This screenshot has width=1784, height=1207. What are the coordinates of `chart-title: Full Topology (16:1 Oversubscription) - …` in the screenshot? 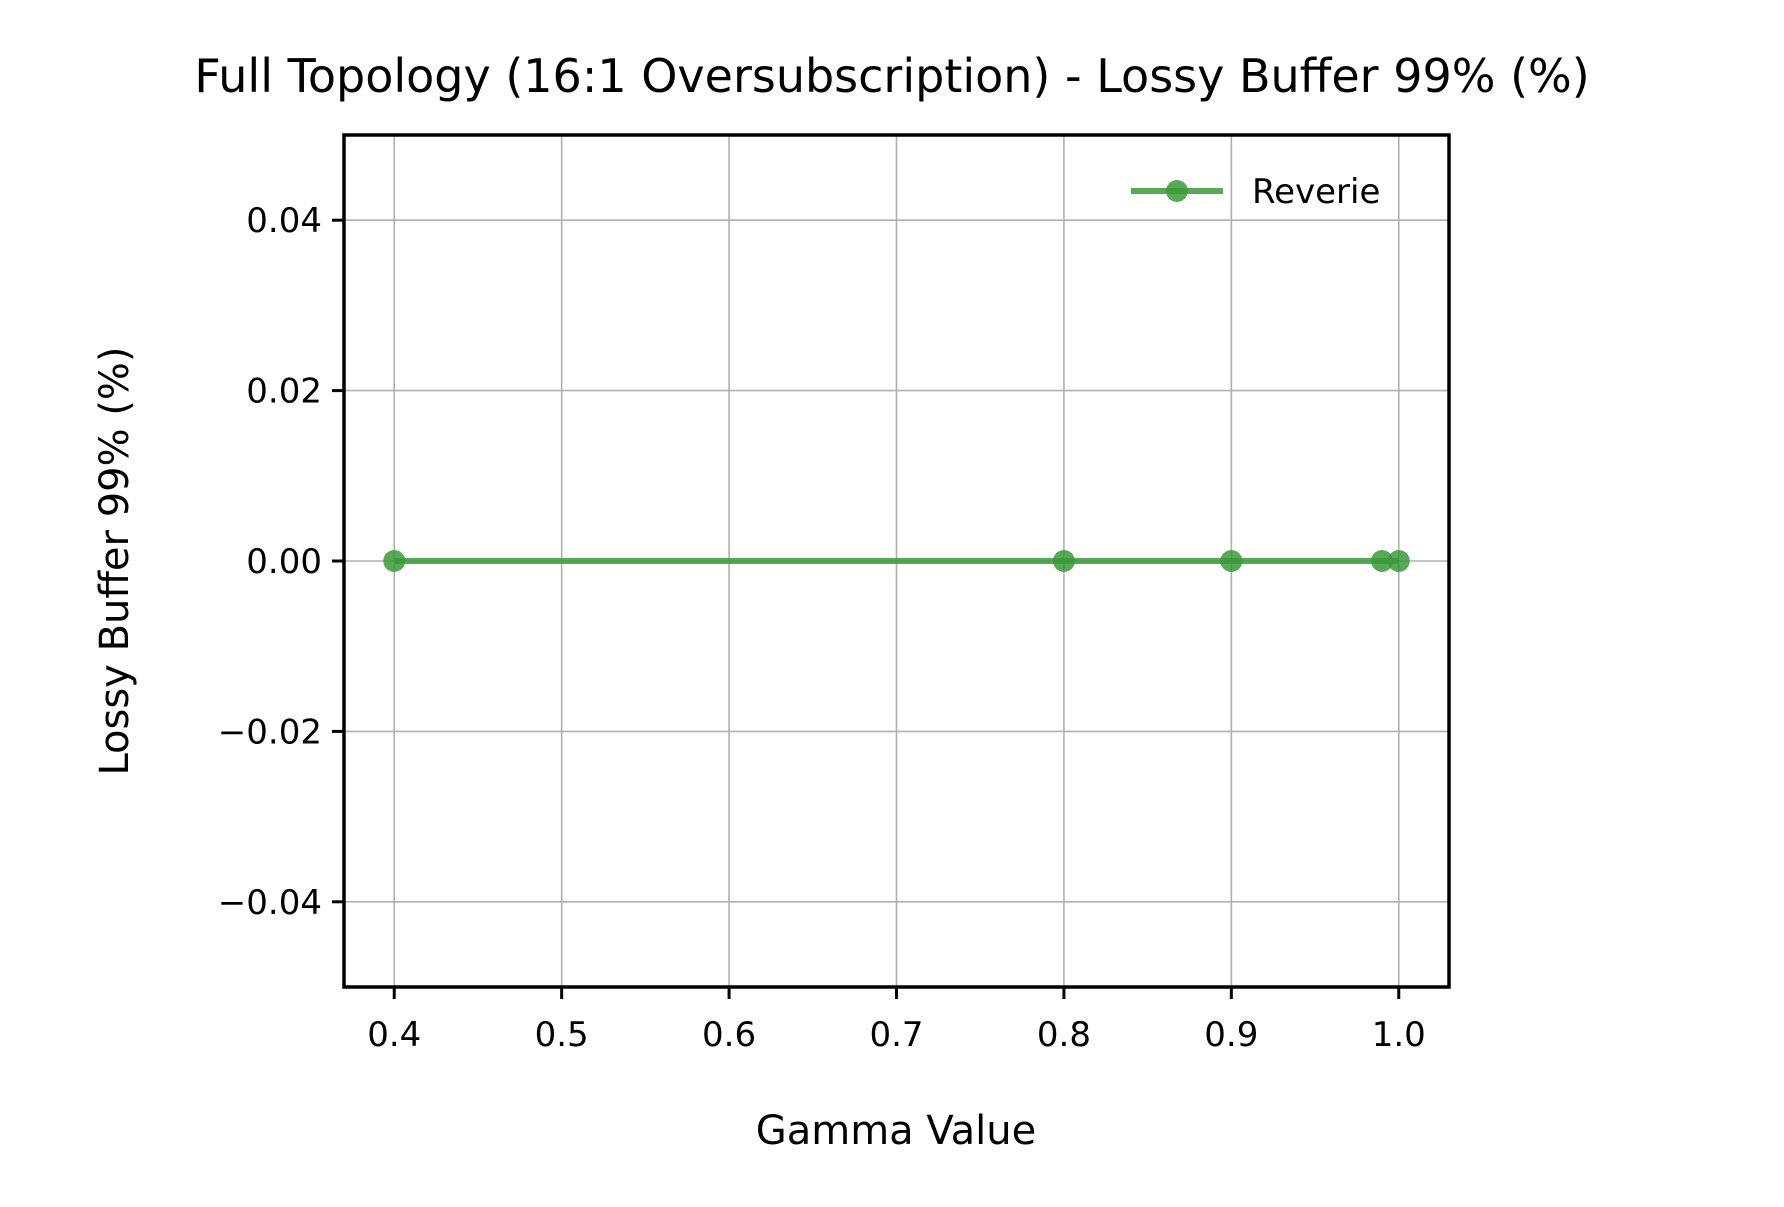 It's located at (891, 76).